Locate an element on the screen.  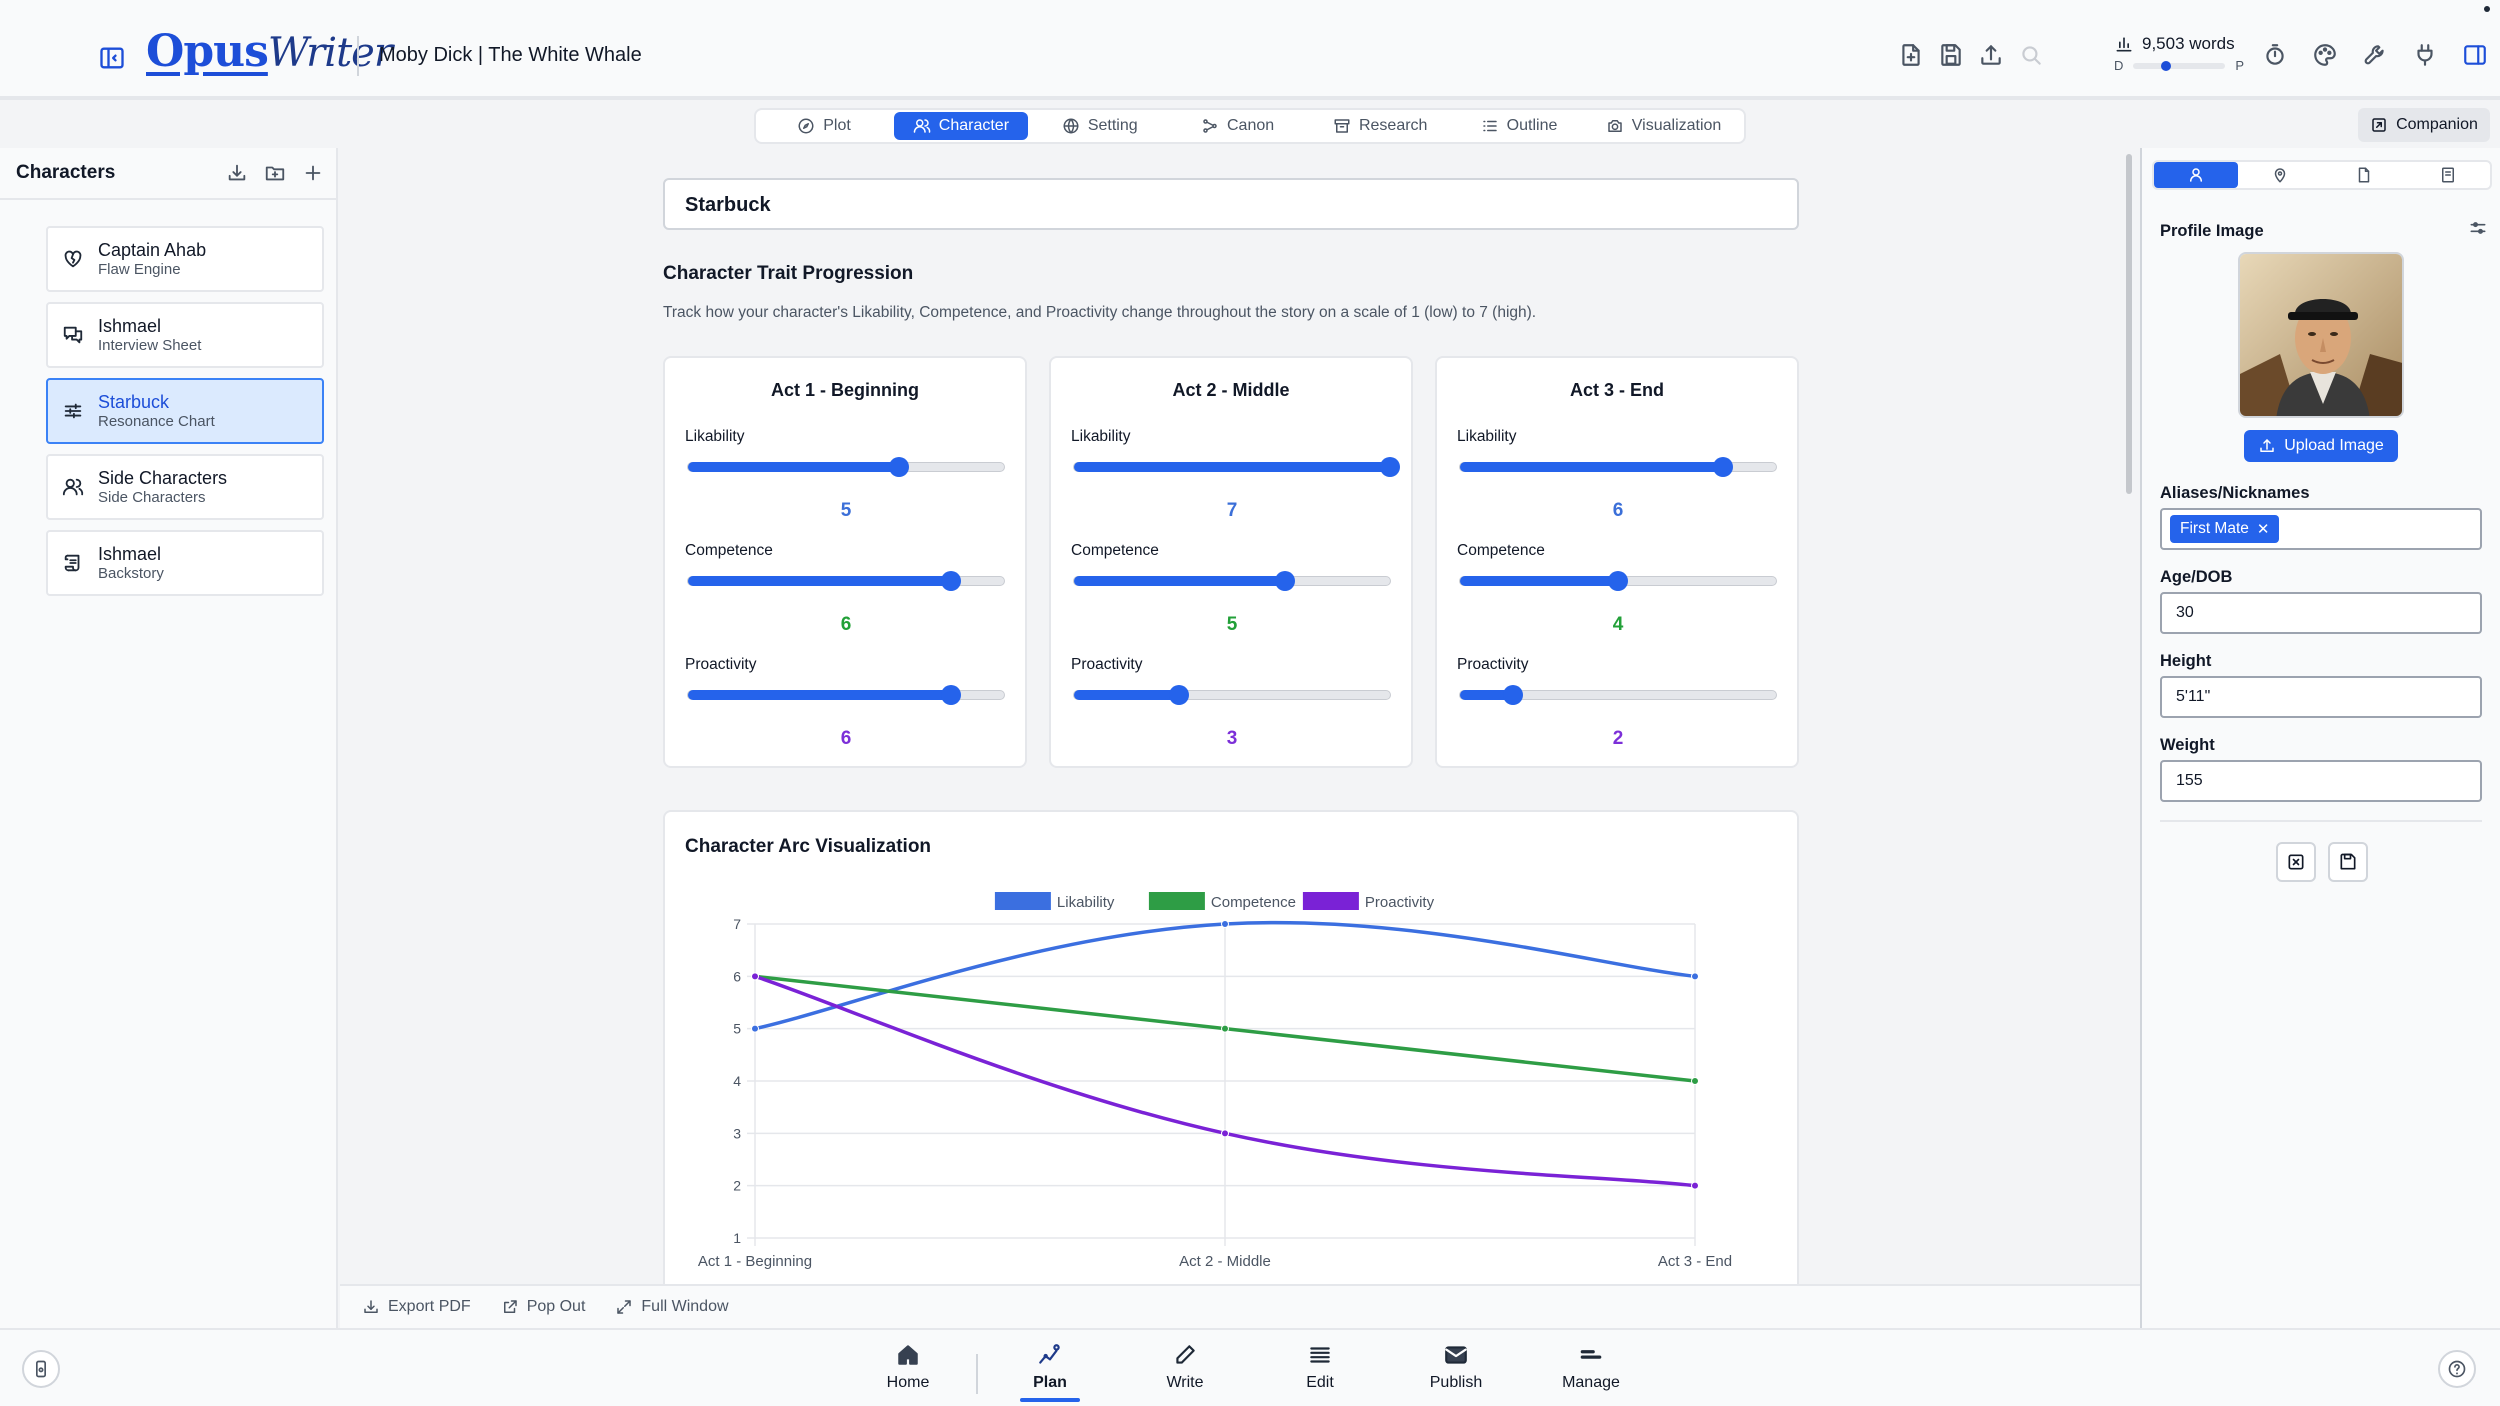
sidebar-item-ishmael-backstory: Ishmael Backstory is located at coordinates (185, 563).